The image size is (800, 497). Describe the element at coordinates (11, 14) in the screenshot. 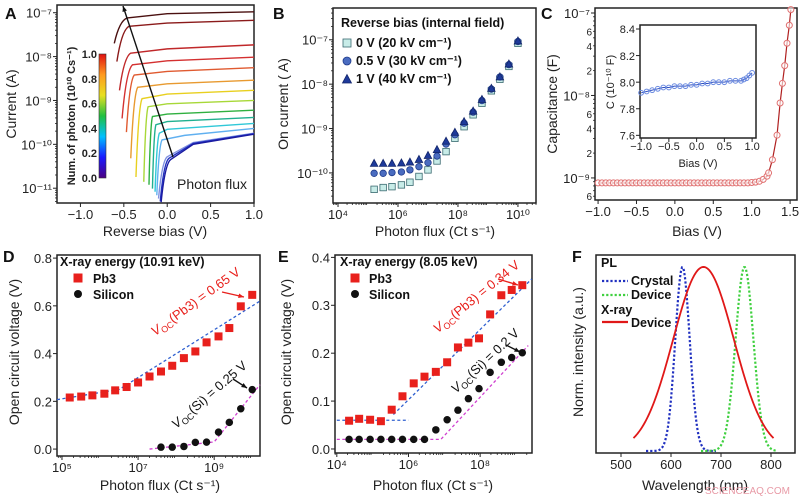

I see `panel-label-a: A` at that location.